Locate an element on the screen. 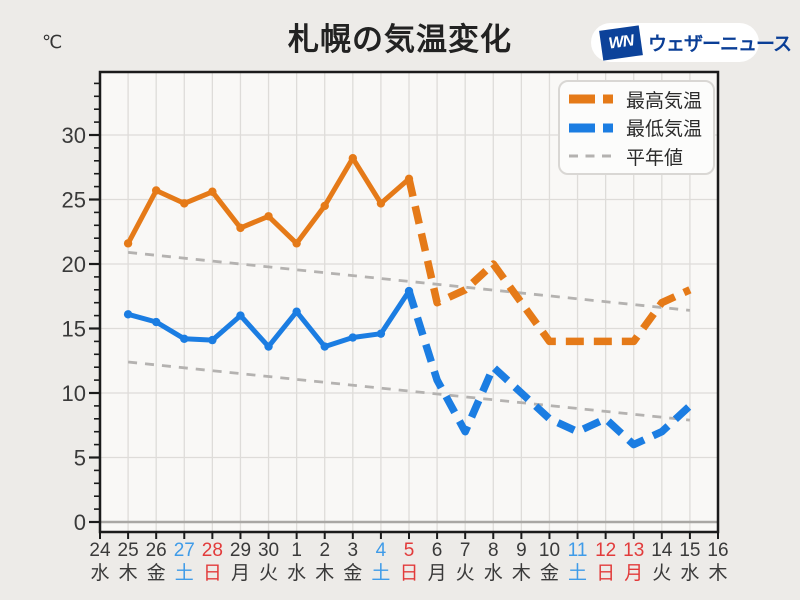  x-axis-date-label: 24 is located at coordinates (100, 550).